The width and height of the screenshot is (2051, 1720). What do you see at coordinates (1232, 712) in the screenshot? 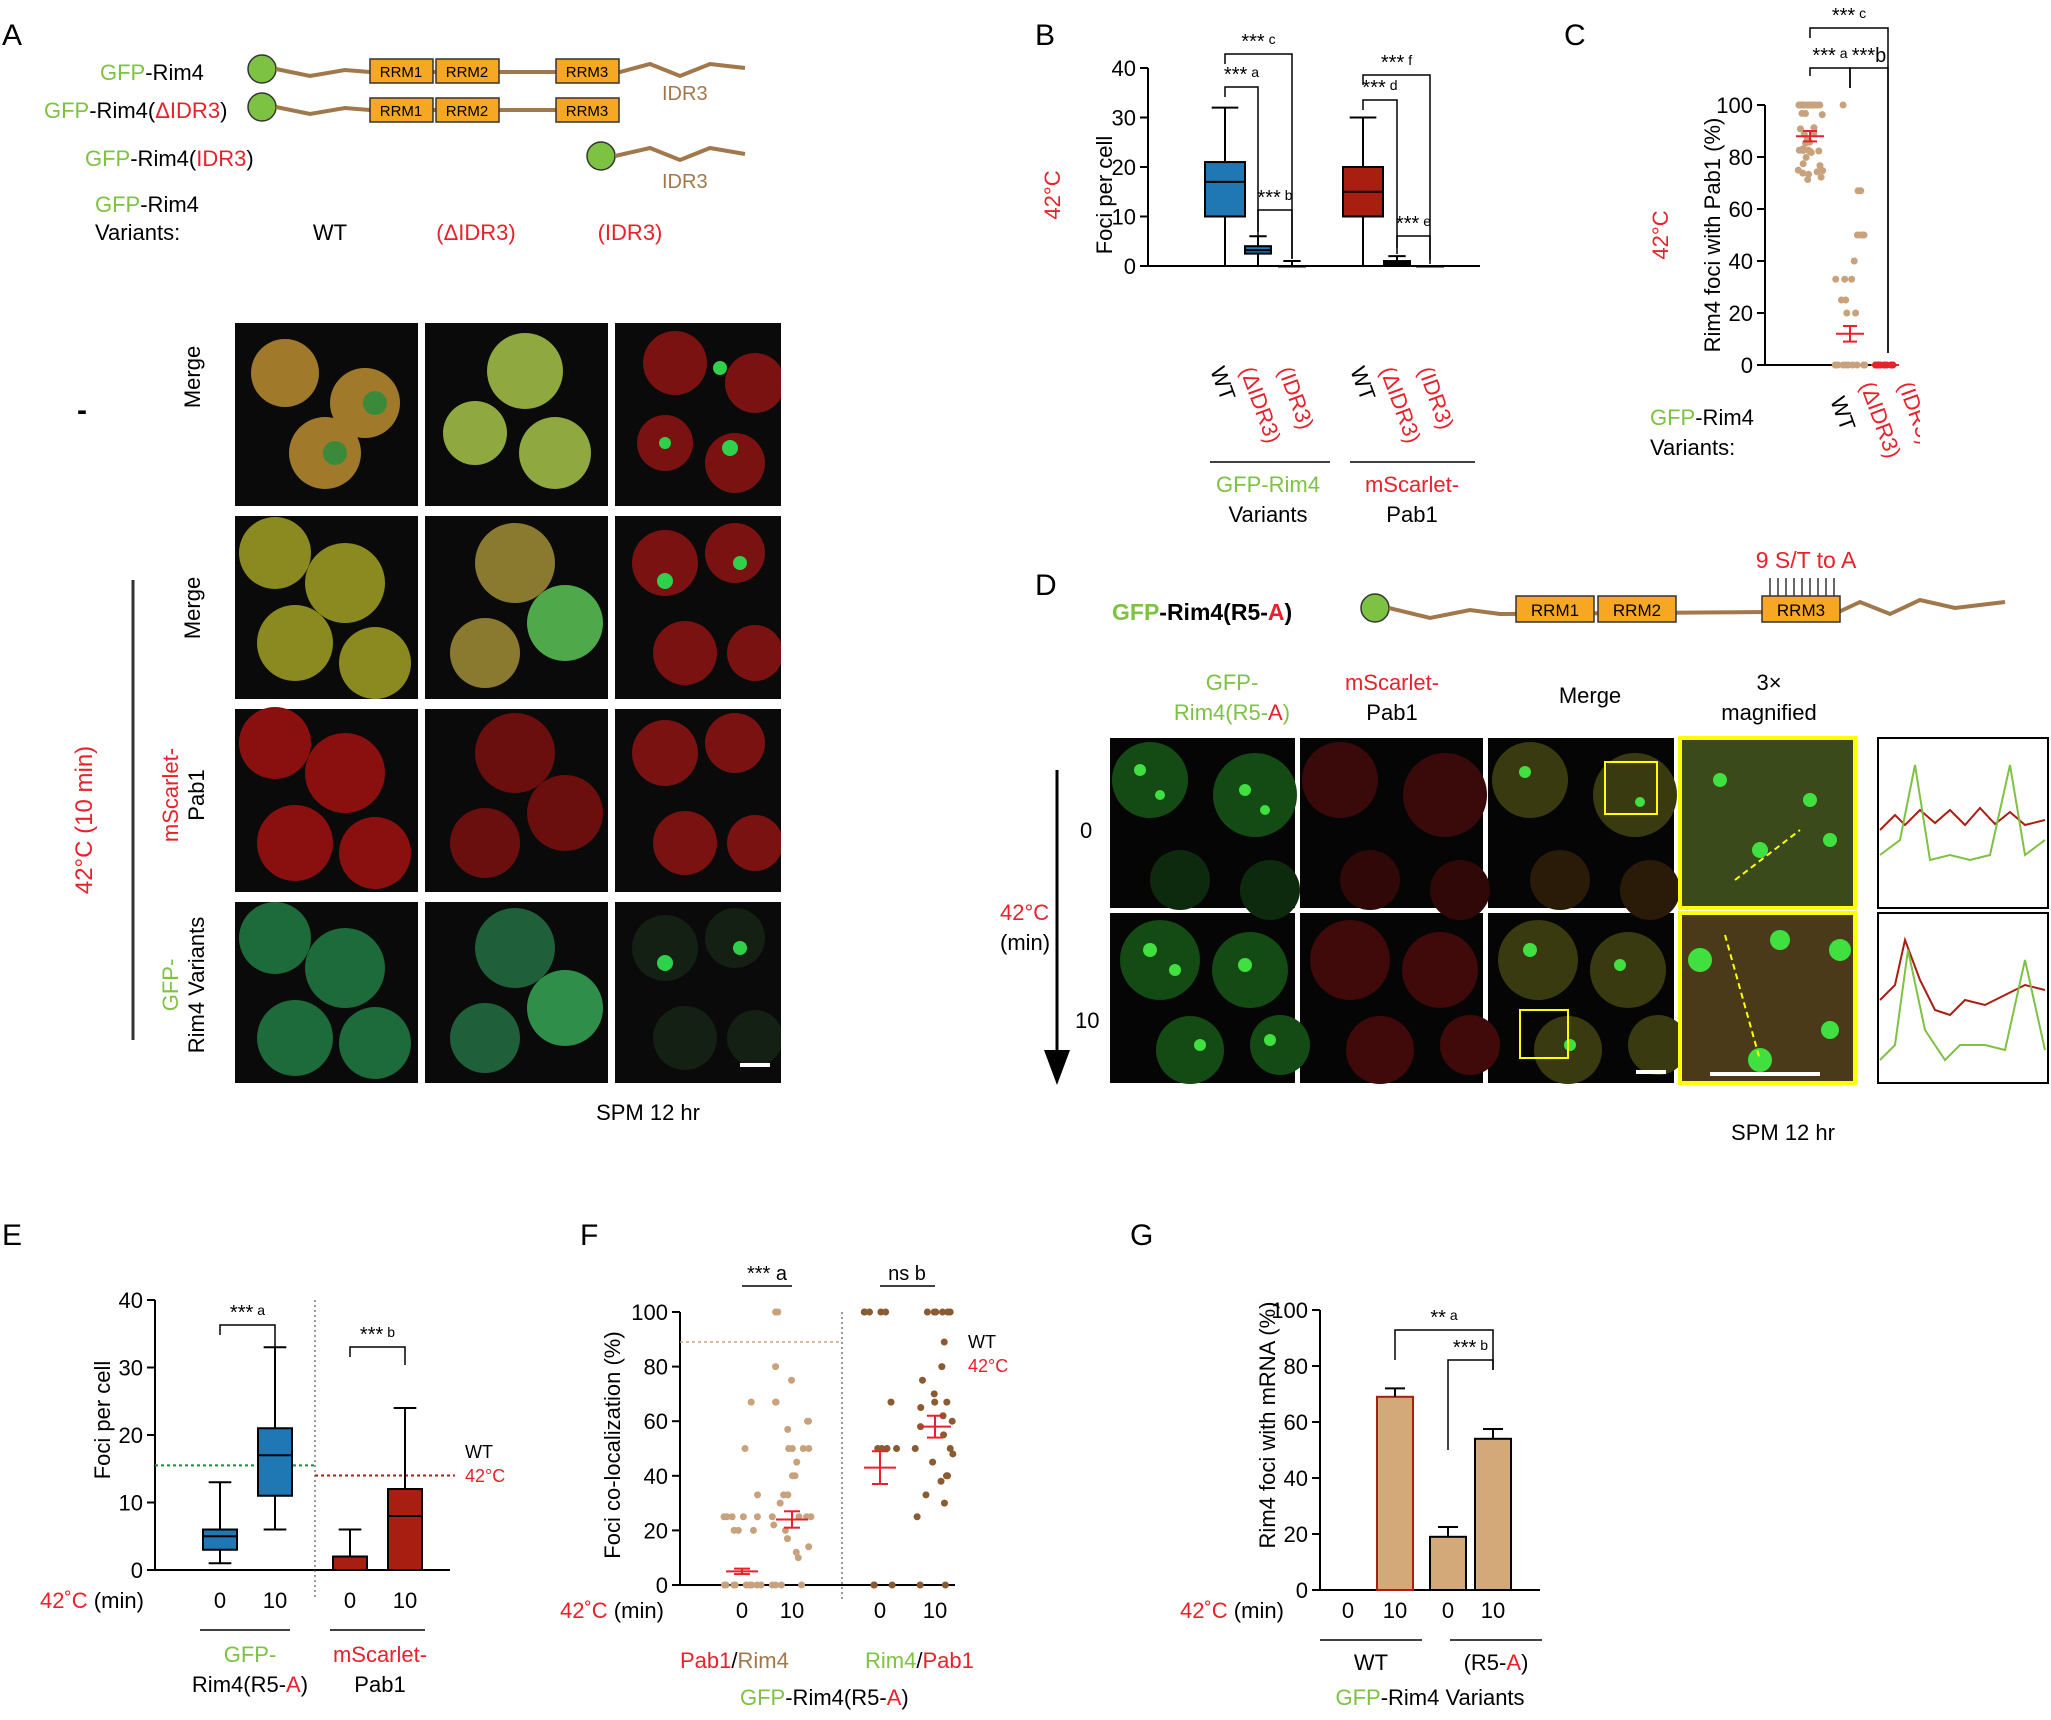
I see `d-col-1b: Rim4(R5-A)` at bounding box center [1232, 712].